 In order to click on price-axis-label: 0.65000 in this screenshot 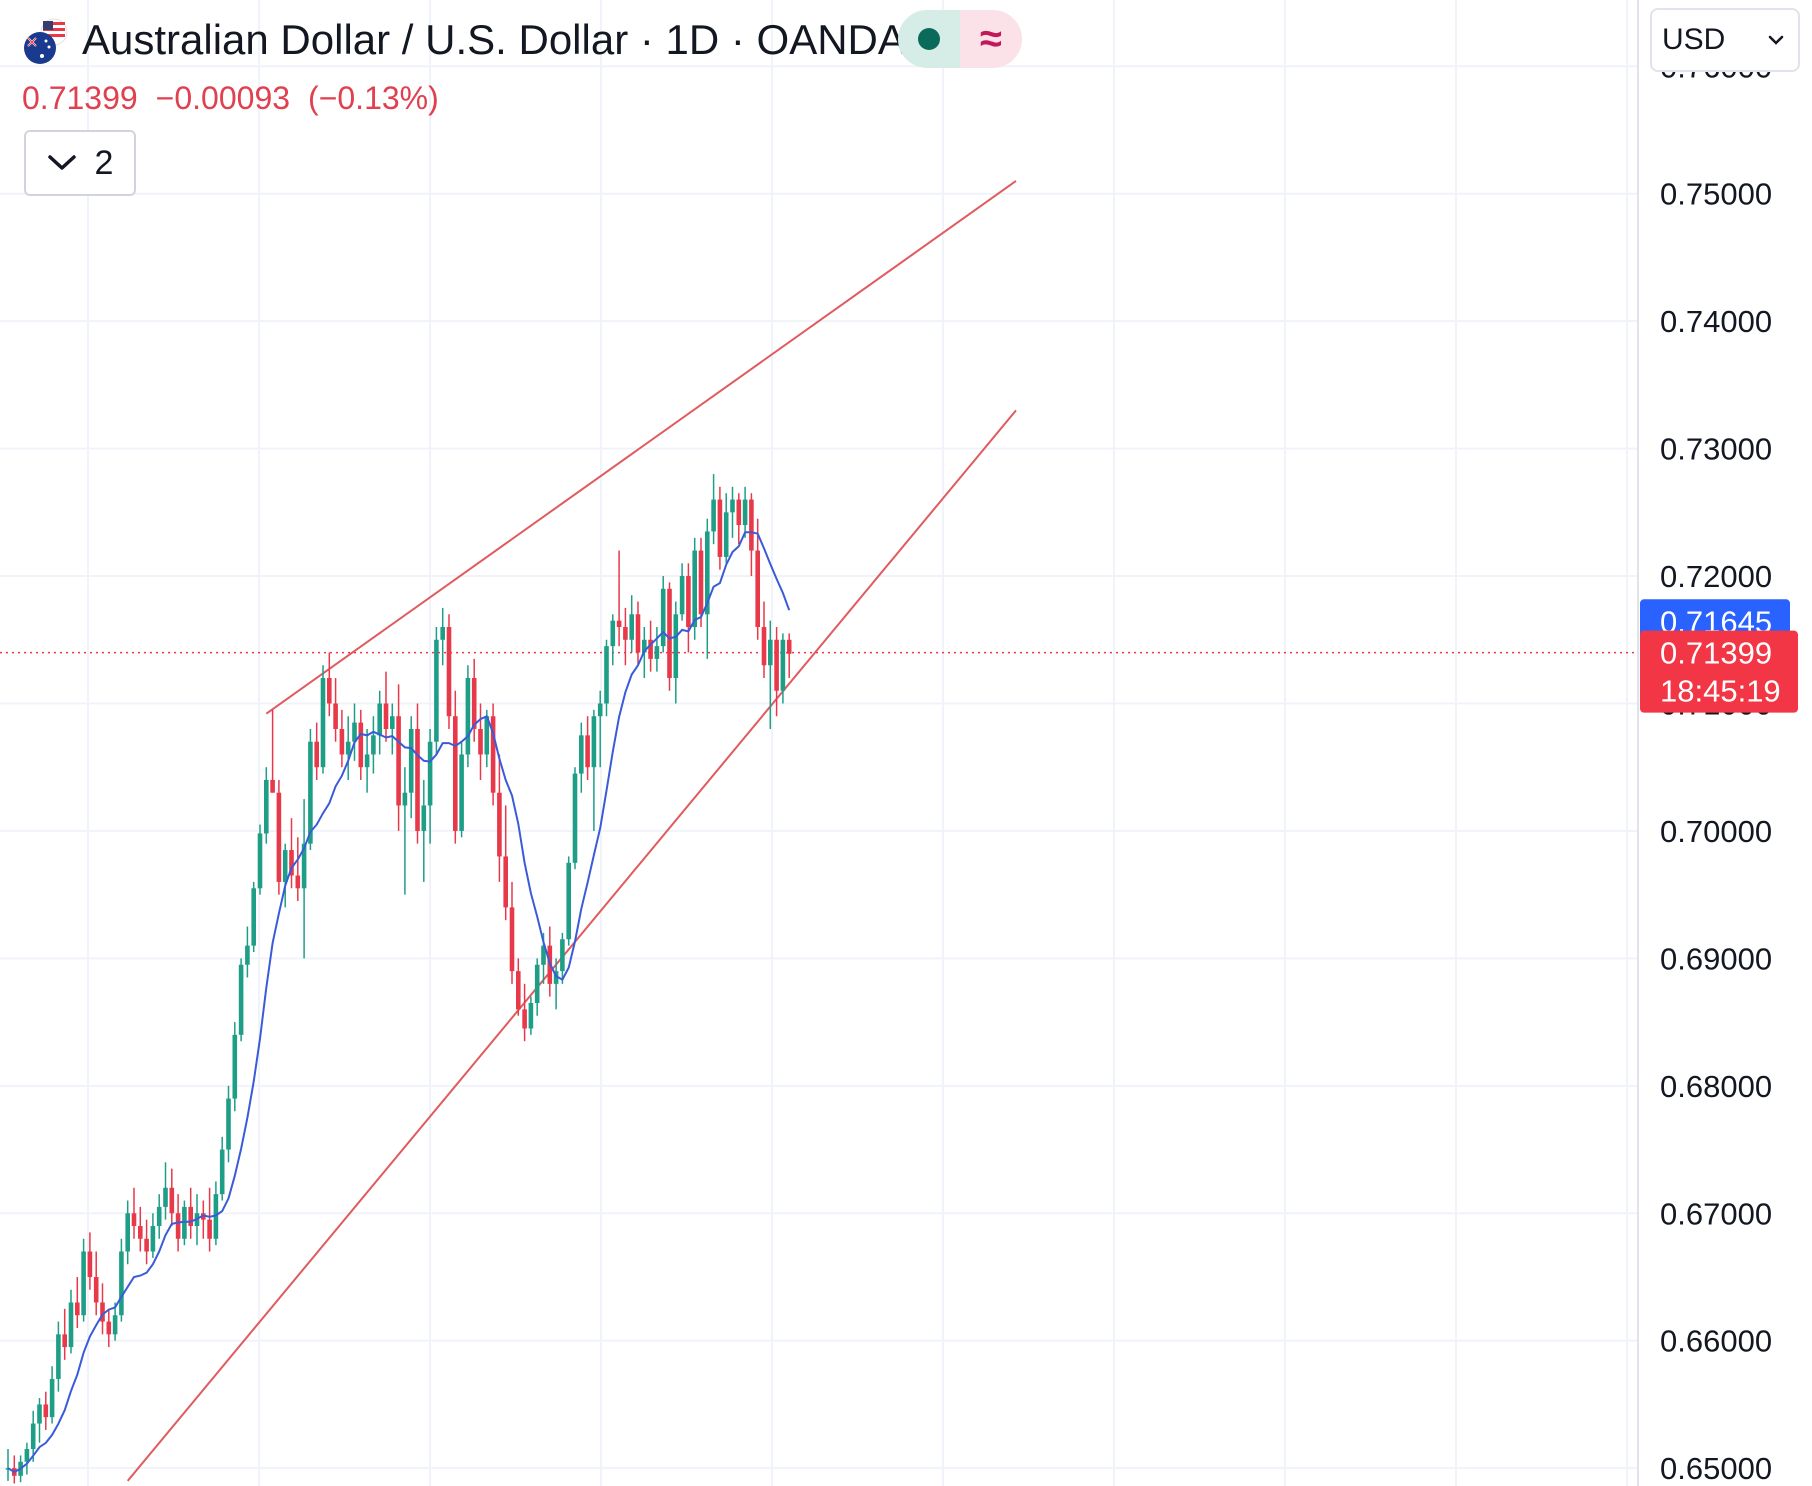, I will do `click(1716, 1468)`.